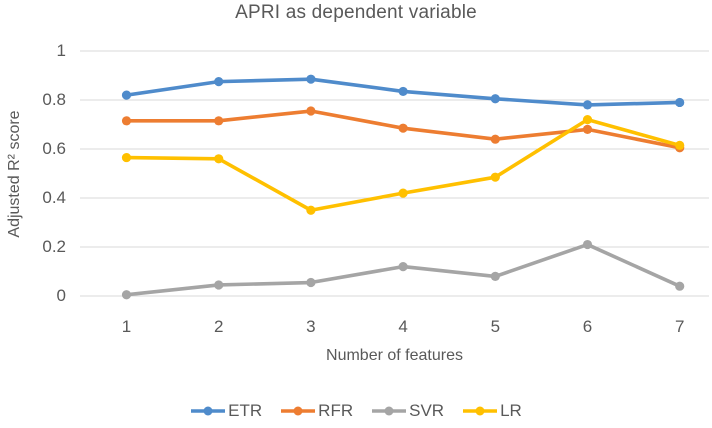 This screenshot has width=712, height=428. What do you see at coordinates (511, 410) in the screenshot?
I see `legend-label: LR` at bounding box center [511, 410].